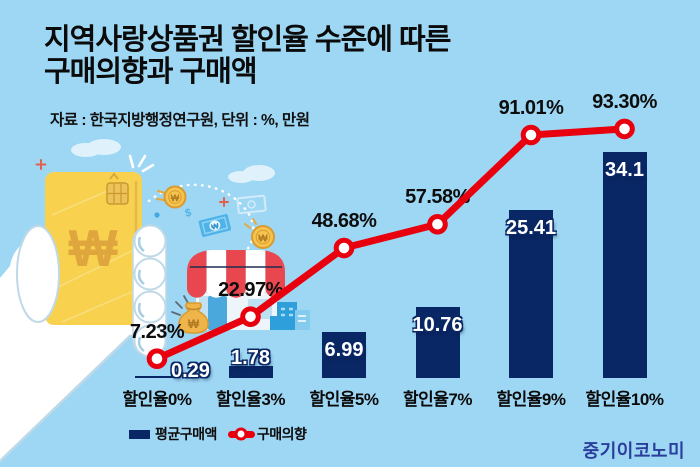  I want to click on x-axis-label: 할인율9%, so click(531, 399).